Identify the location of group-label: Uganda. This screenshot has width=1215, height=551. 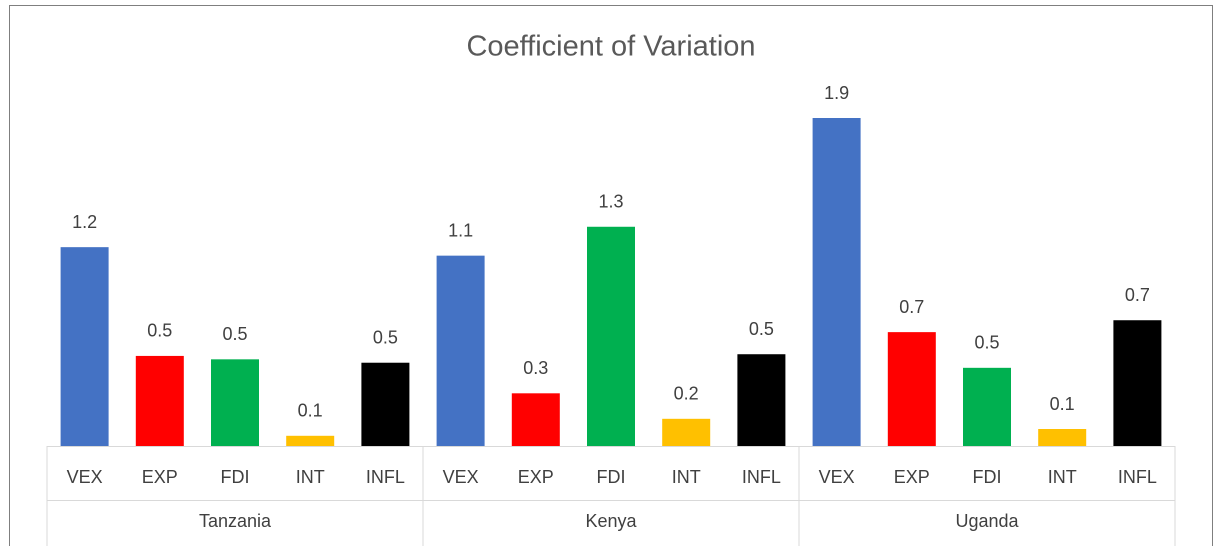
(987, 521).